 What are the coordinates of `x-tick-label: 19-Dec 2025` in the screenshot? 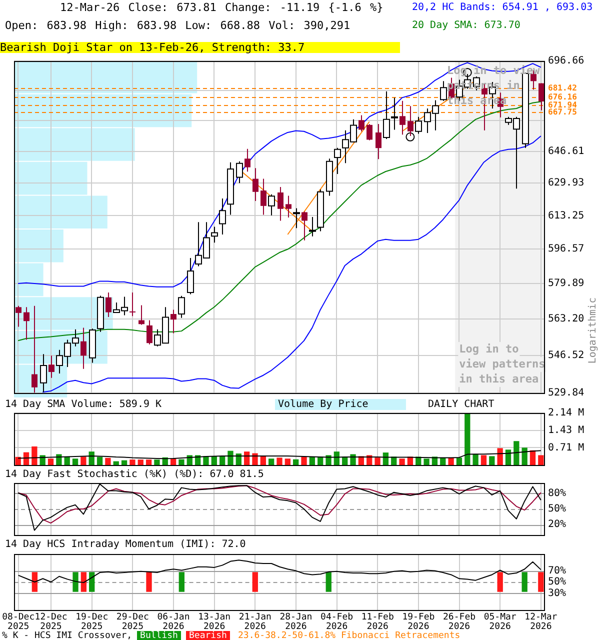 It's located at (92, 622).